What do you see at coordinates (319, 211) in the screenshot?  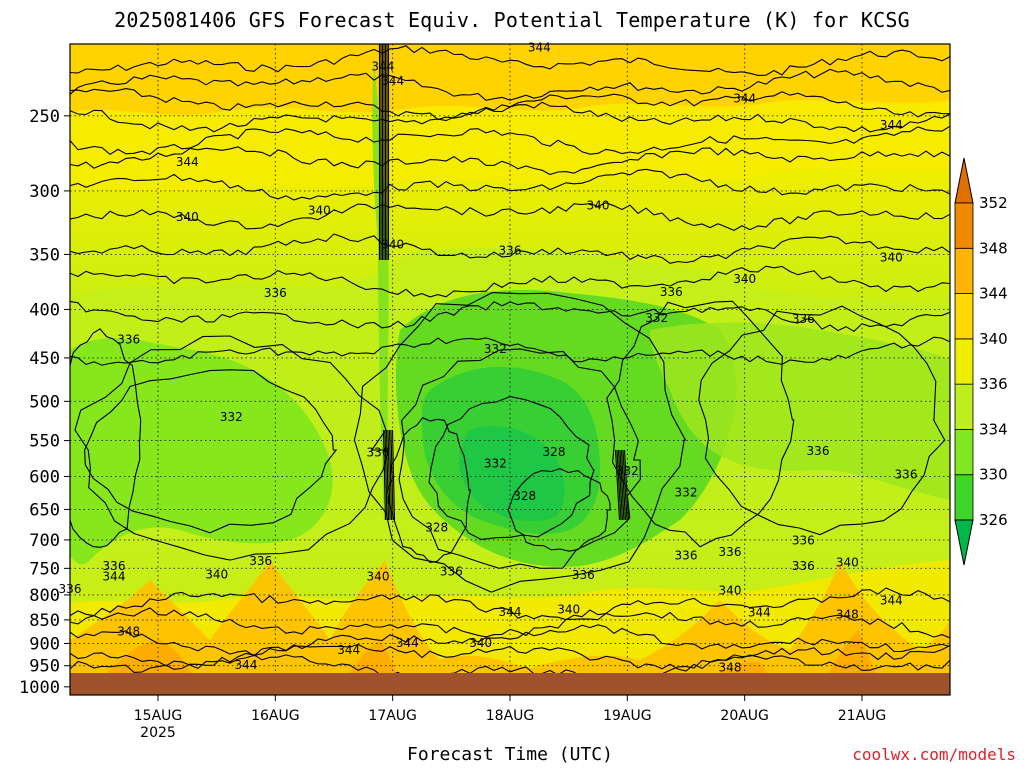 I see `contour-label-7: 340` at bounding box center [319, 211].